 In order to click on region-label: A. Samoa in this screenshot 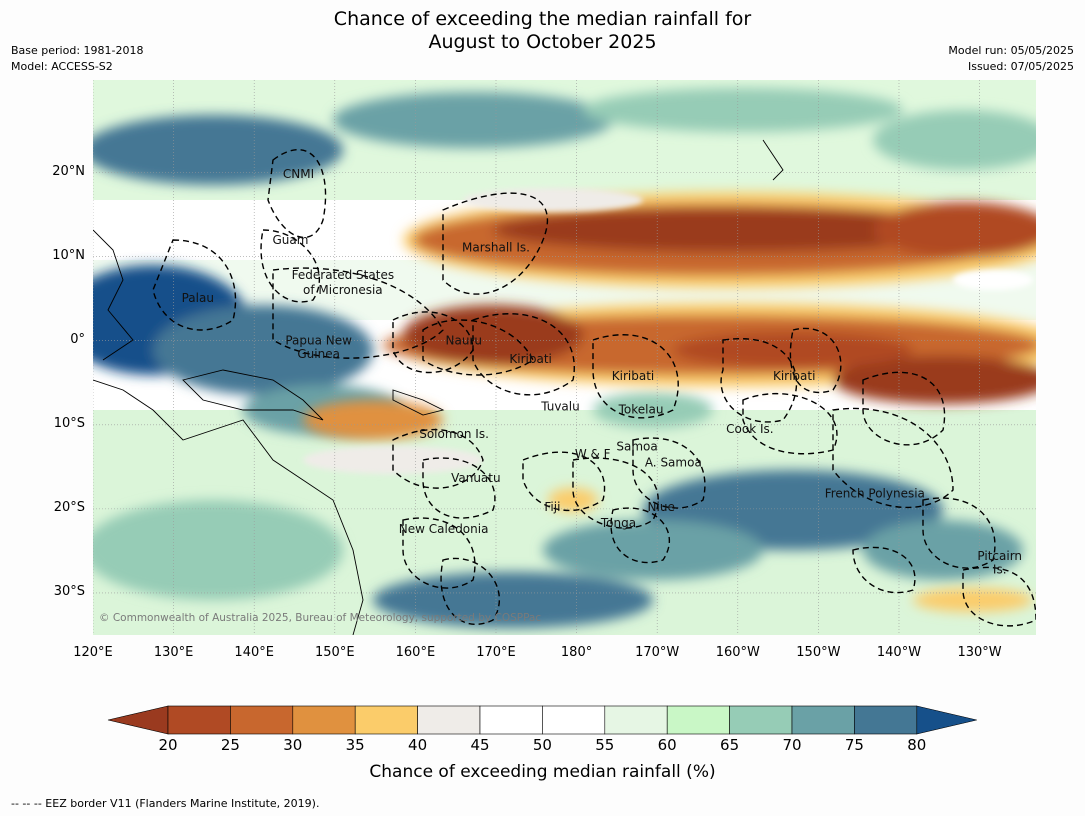, I will do `click(673, 463)`.